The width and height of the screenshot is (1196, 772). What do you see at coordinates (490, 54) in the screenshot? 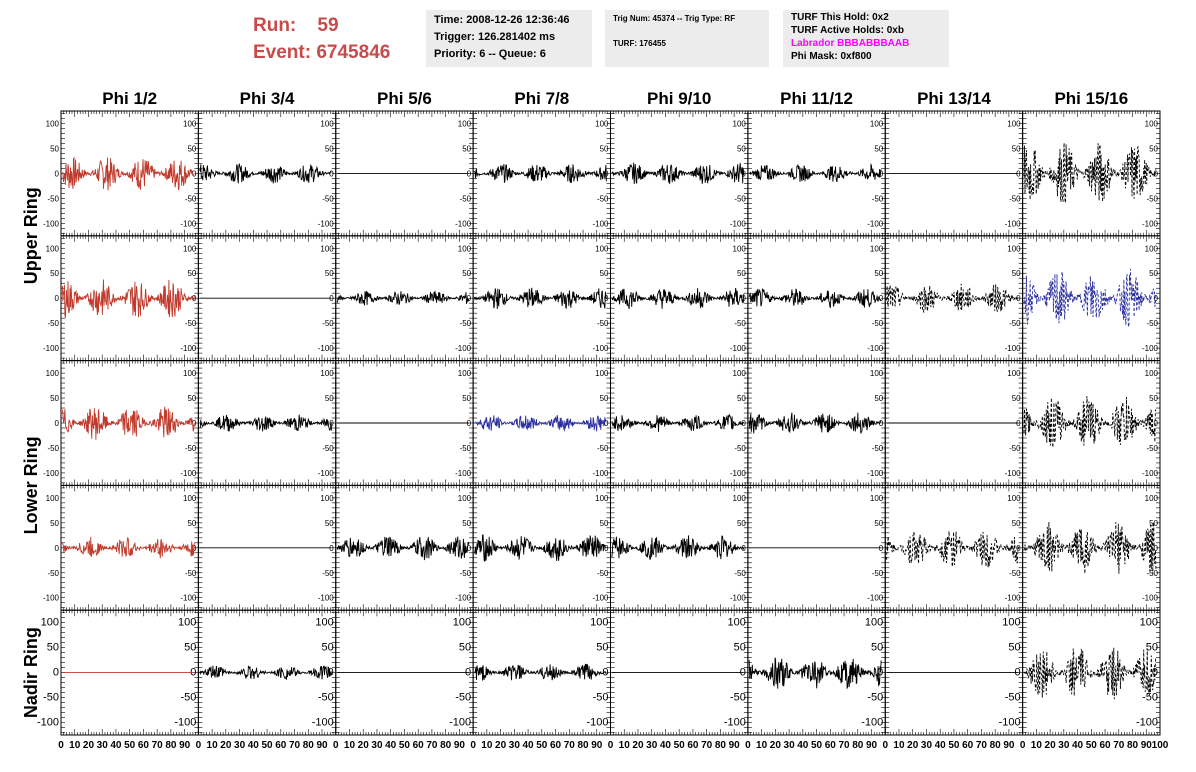
I see `priority-line: Priority: 6 -- Queue: 6` at bounding box center [490, 54].